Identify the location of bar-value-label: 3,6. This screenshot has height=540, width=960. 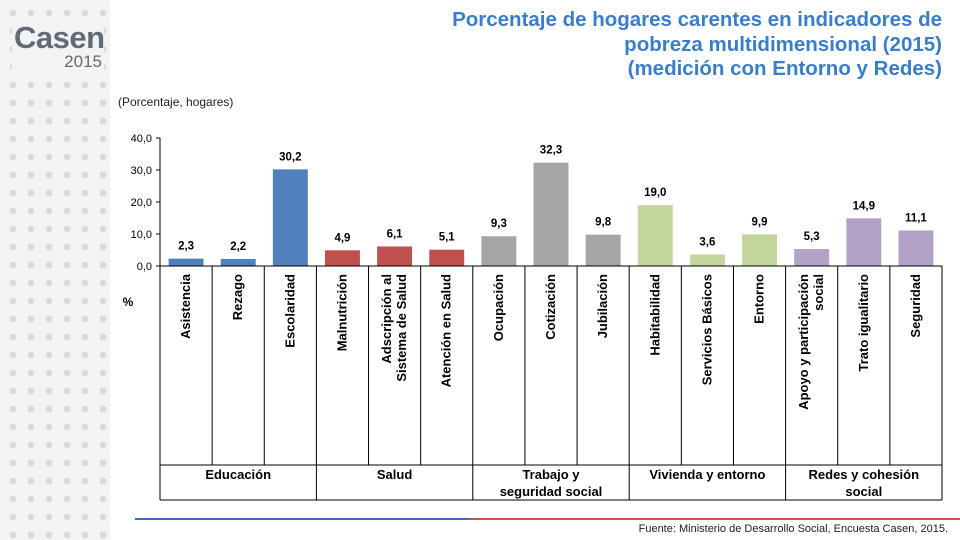
(707, 242).